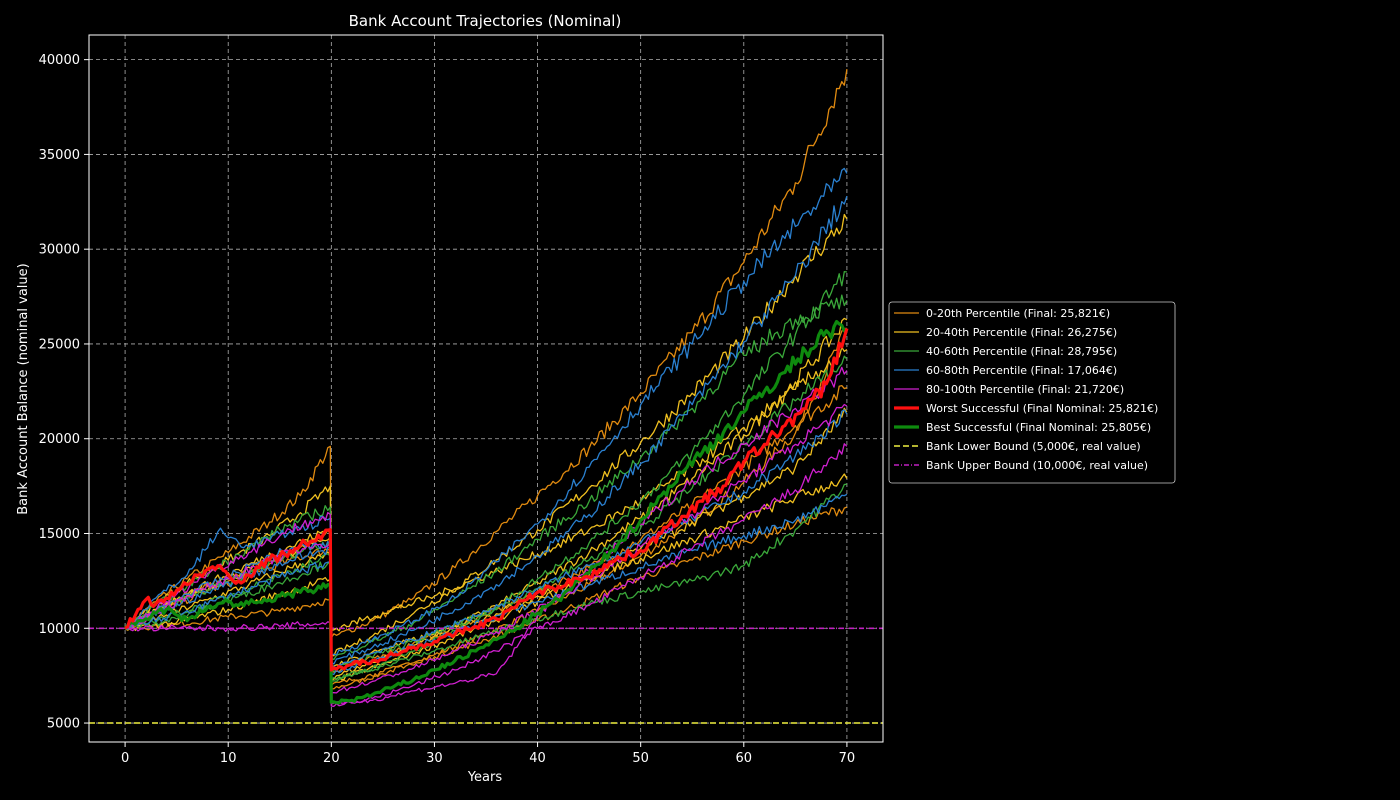  What do you see at coordinates (847, 758) in the screenshot?
I see `x-tick-label-7: 70` at bounding box center [847, 758].